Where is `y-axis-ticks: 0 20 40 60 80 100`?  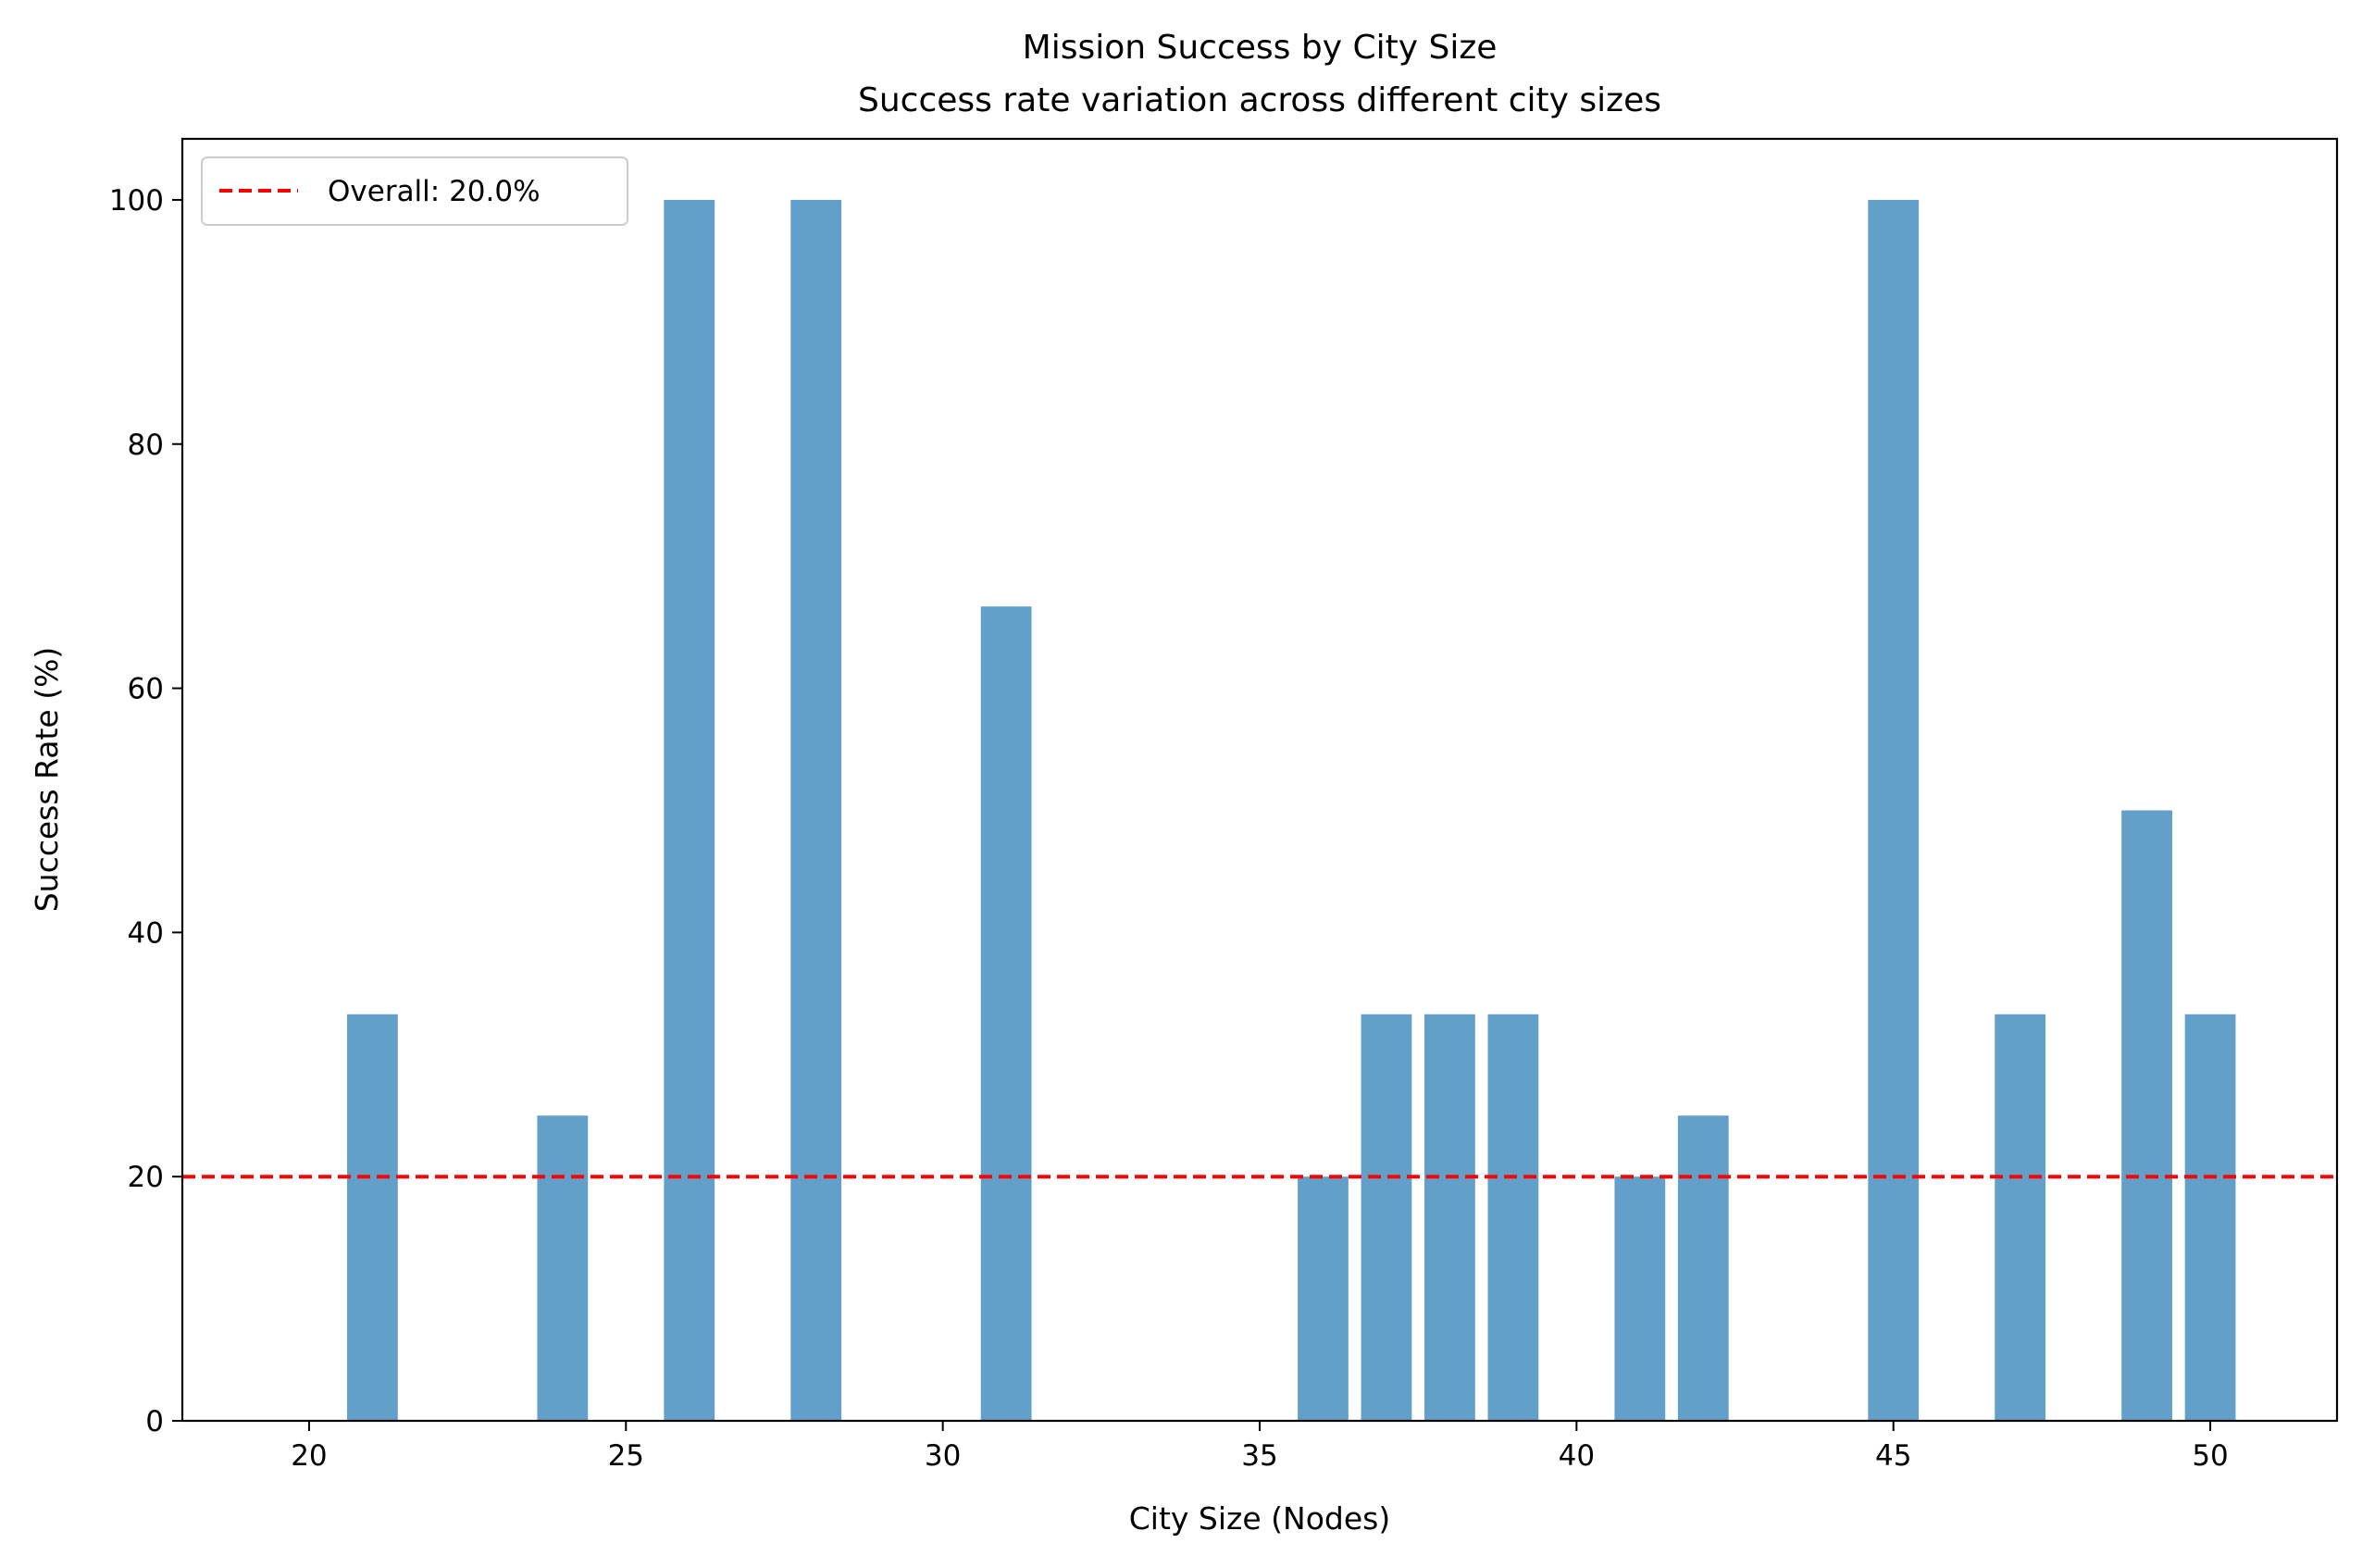
y-axis-ticks: 0 20 40 60 80 100 is located at coordinates (146, 811).